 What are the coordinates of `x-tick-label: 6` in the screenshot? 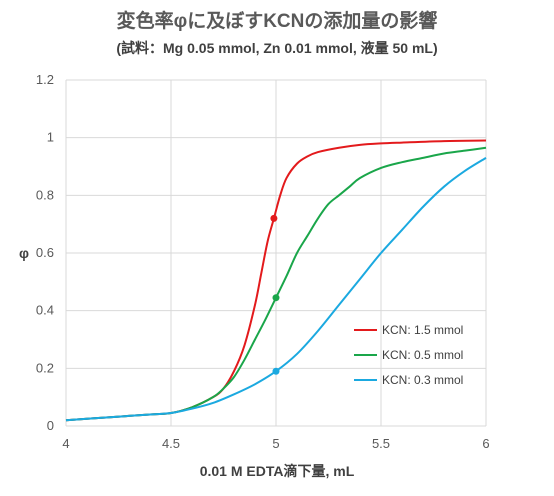 It's located at (485, 443).